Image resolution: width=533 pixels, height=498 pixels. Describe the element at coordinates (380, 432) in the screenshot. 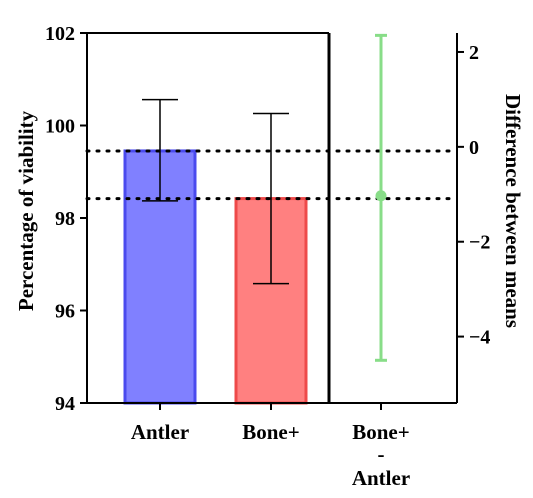

I see `difference-label-line-1: Bone+` at that location.